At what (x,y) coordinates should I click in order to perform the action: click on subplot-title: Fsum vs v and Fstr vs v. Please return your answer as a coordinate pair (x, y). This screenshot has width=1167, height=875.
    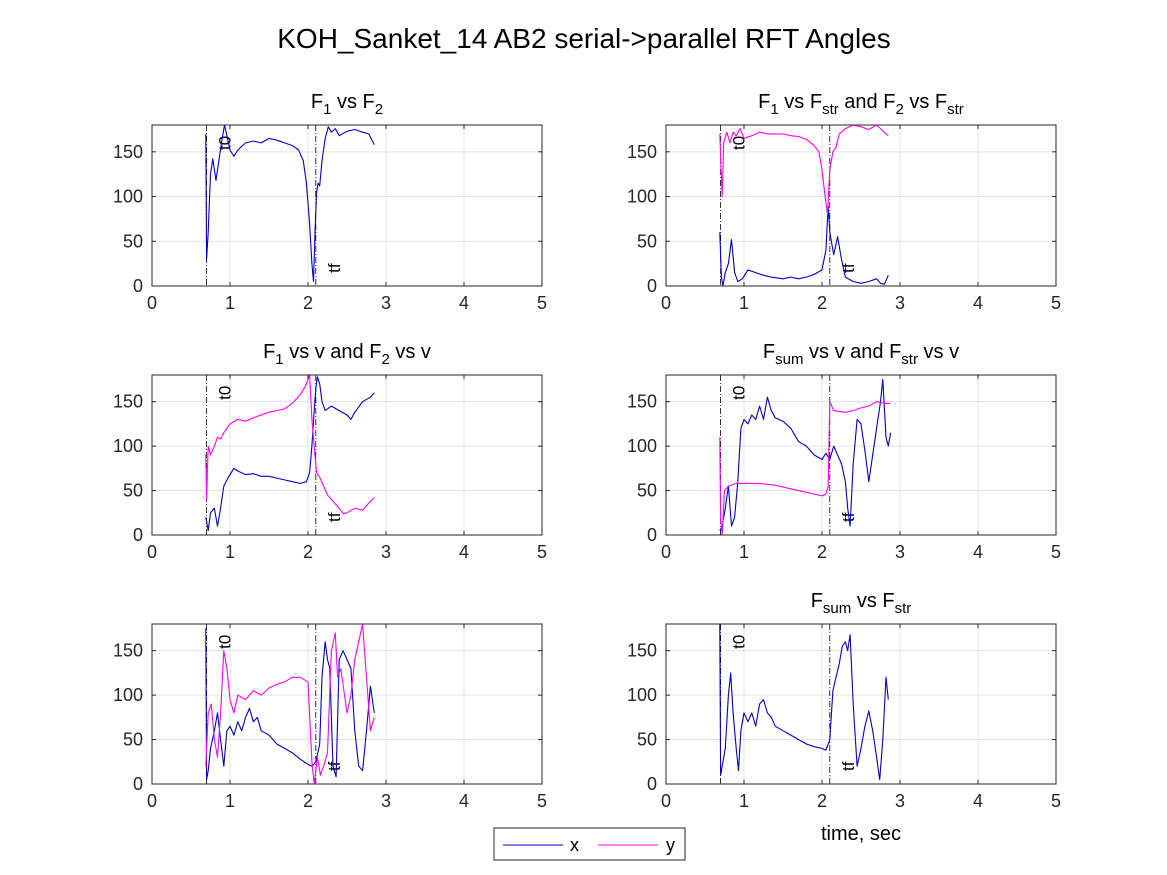
    Looking at the image, I should click on (861, 354).